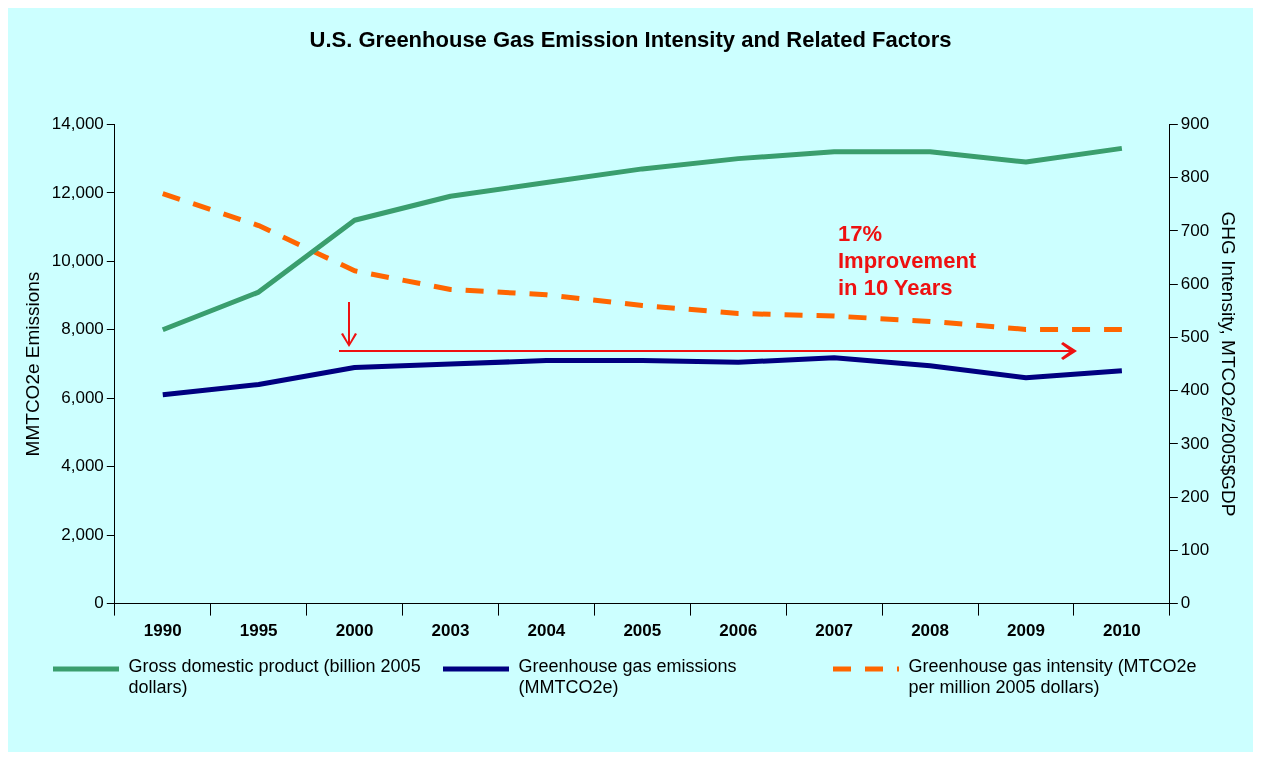 The width and height of the screenshot is (1261, 760). What do you see at coordinates (630, 40) in the screenshot?
I see `chart-title: U.S. Greenhouse Gas Emission Intensity and Related Factors` at bounding box center [630, 40].